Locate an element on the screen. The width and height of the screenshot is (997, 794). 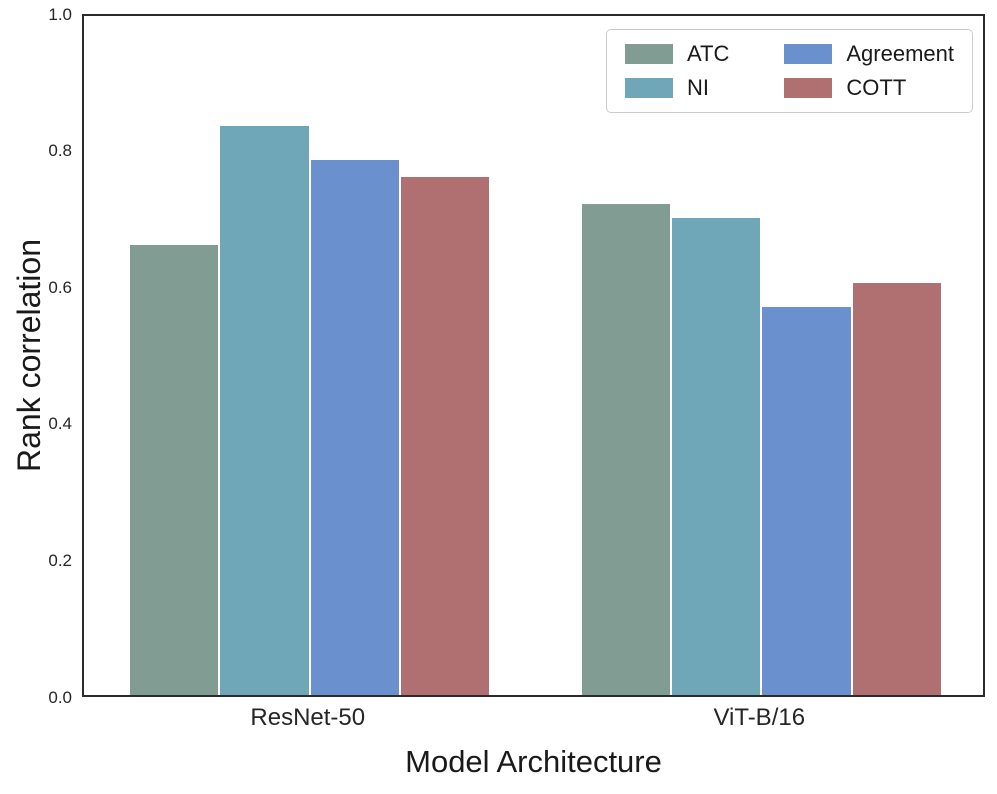
legend-label-COTT: COTT is located at coordinates (876, 87).